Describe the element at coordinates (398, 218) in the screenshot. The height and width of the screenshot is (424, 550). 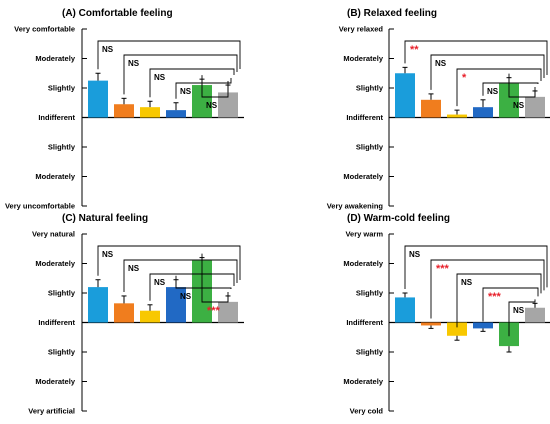
I see `panel-title: (D) Warm-cold feeling` at that location.